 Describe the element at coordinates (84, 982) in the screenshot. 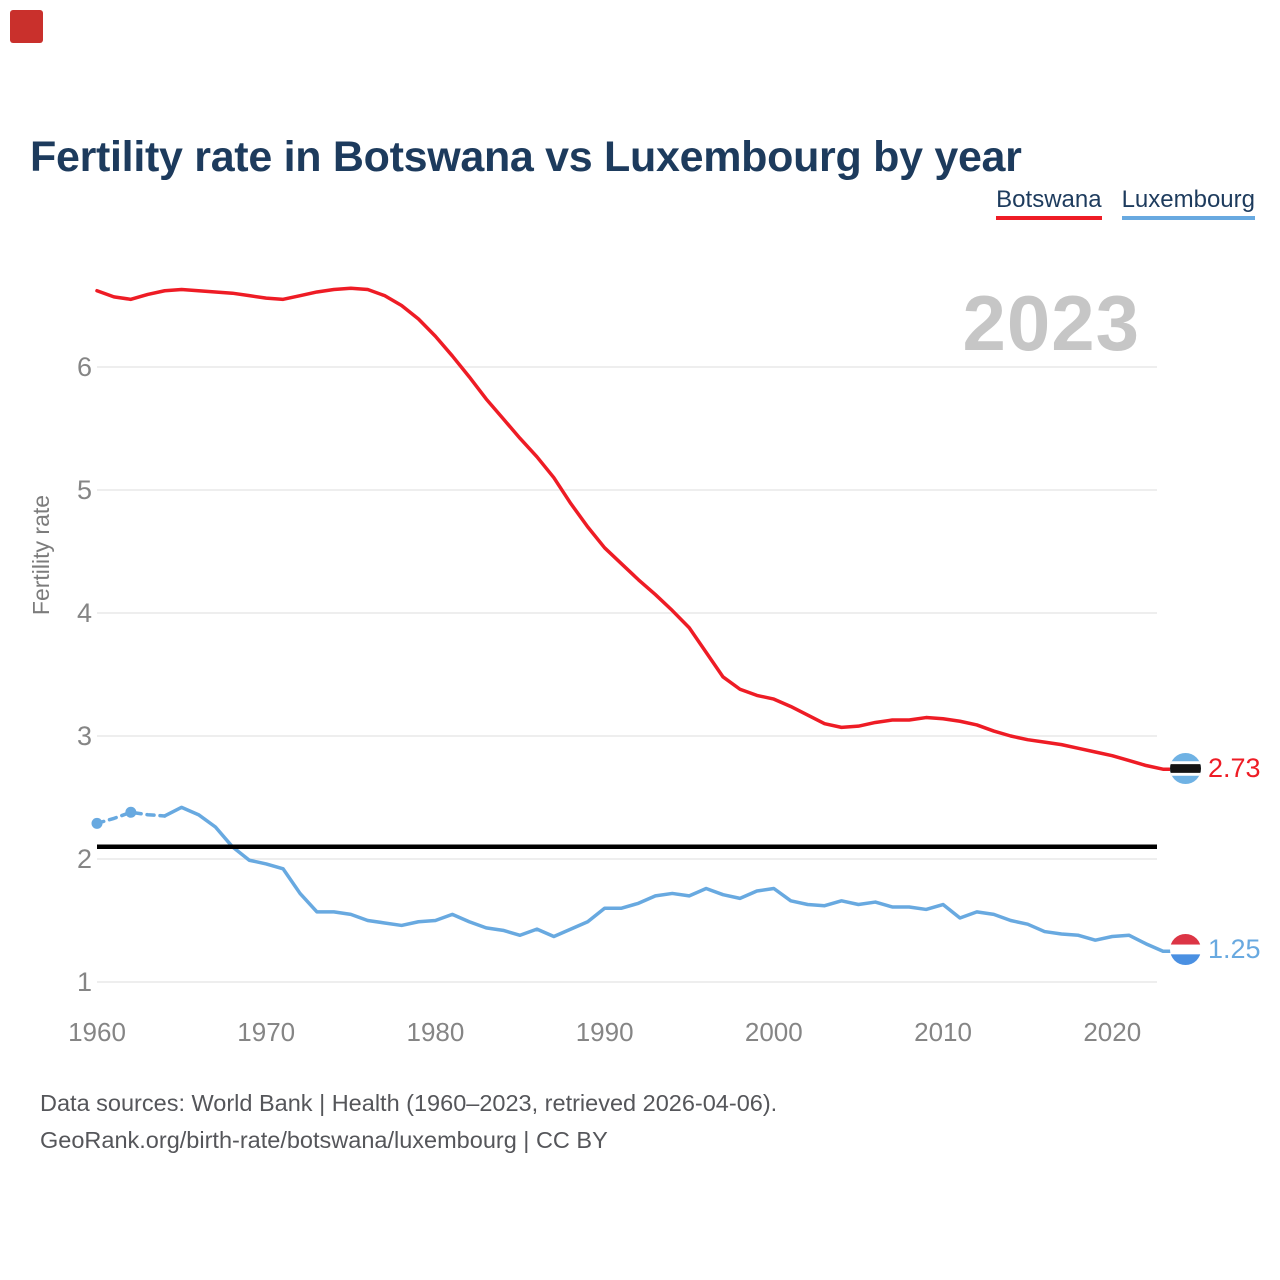

I see `y-tick-label: 1` at that location.